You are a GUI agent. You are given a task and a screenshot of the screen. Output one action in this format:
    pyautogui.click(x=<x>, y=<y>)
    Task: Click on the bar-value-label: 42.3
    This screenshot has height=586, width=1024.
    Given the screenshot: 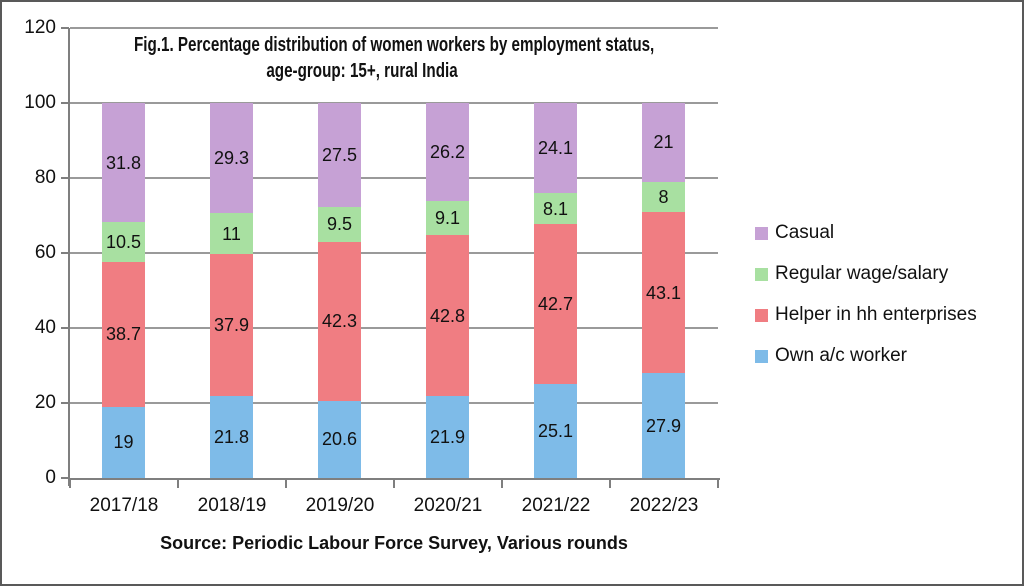 What is the action you would take?
    pyautogui.click(x=339, y=321)
    